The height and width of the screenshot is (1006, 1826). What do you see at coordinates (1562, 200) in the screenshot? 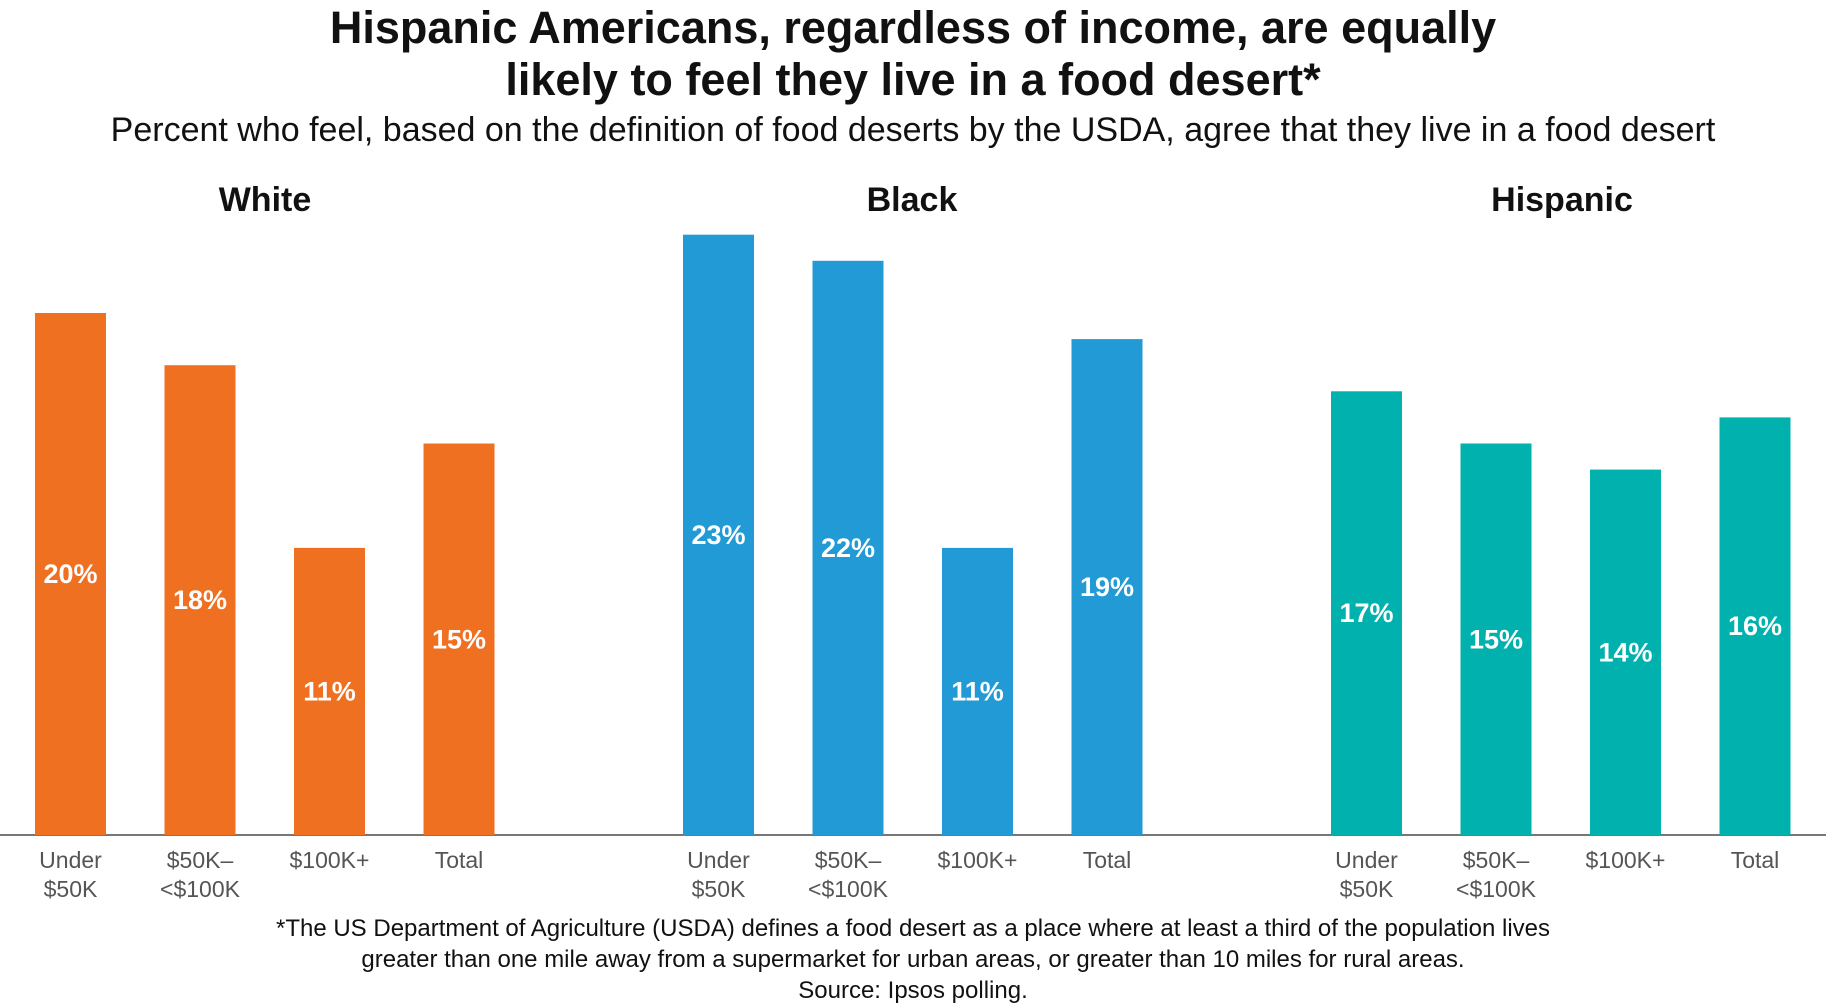
I see `panel-title-hispanic: Hispanic` at bounding box center [1562, 200].